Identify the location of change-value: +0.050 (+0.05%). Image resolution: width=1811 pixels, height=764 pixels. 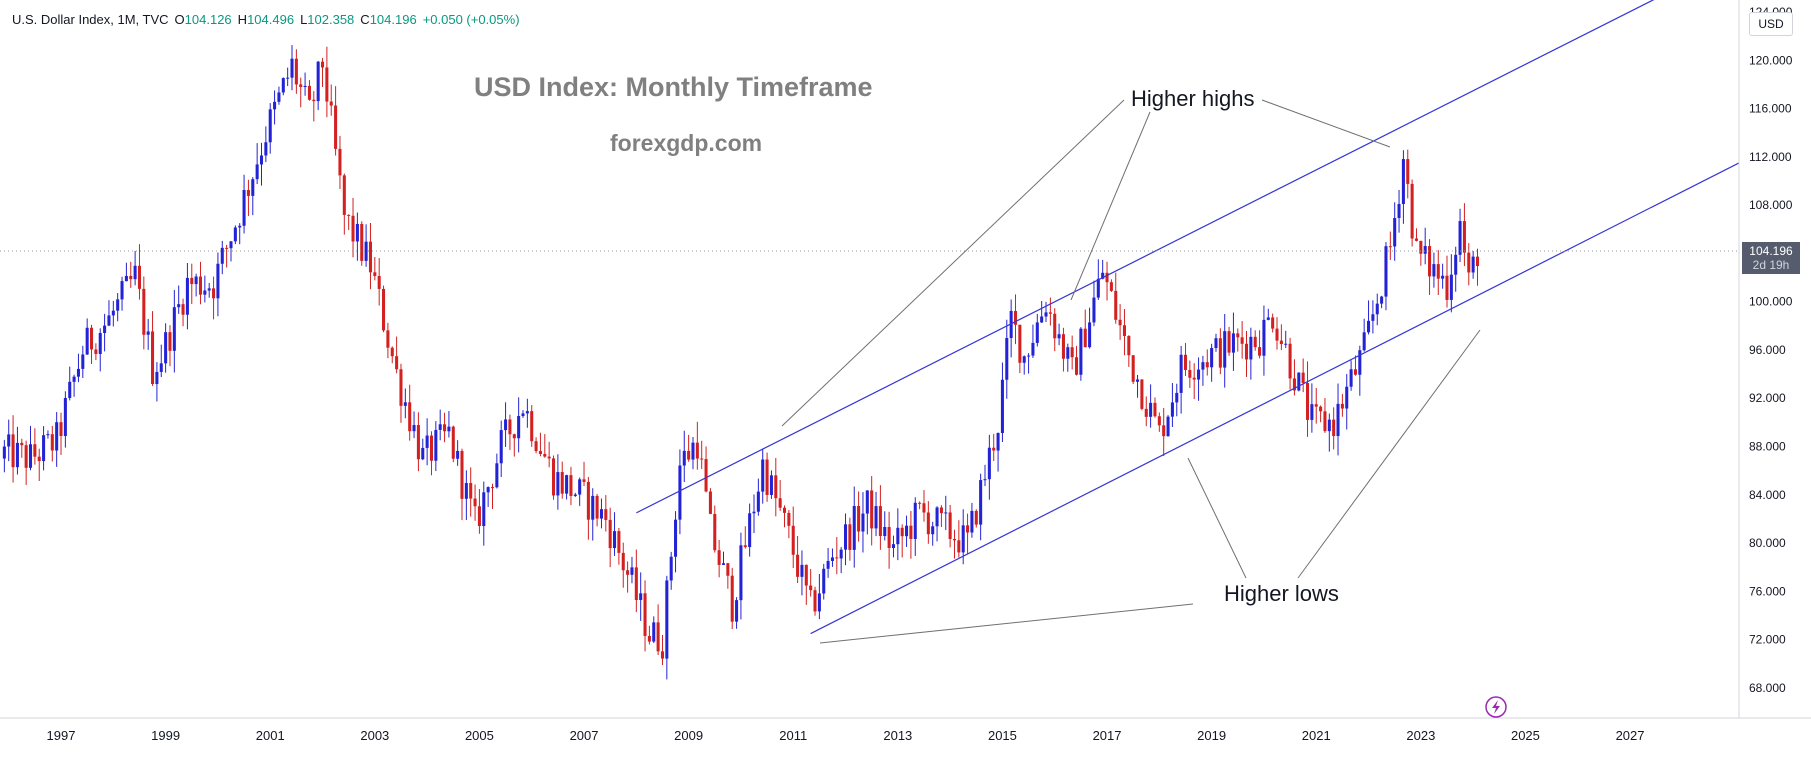
(471, 19).